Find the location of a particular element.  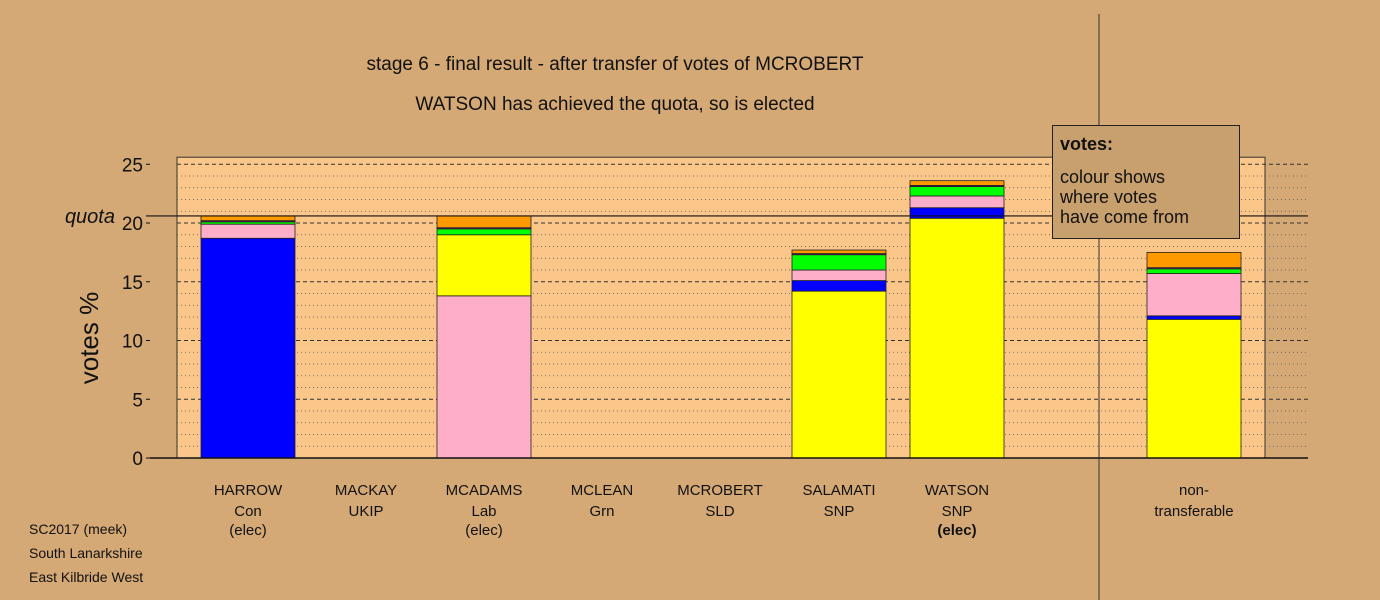

bar-segment-salamati-grn is located at coordinates (839, 262).